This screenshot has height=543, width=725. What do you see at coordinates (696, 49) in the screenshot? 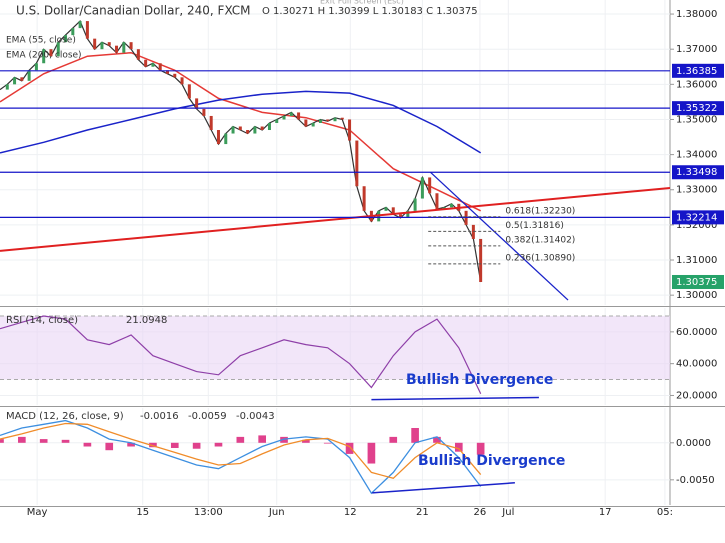
I see `y-tick-label: 1.37000` at bounding box center [696, 49].